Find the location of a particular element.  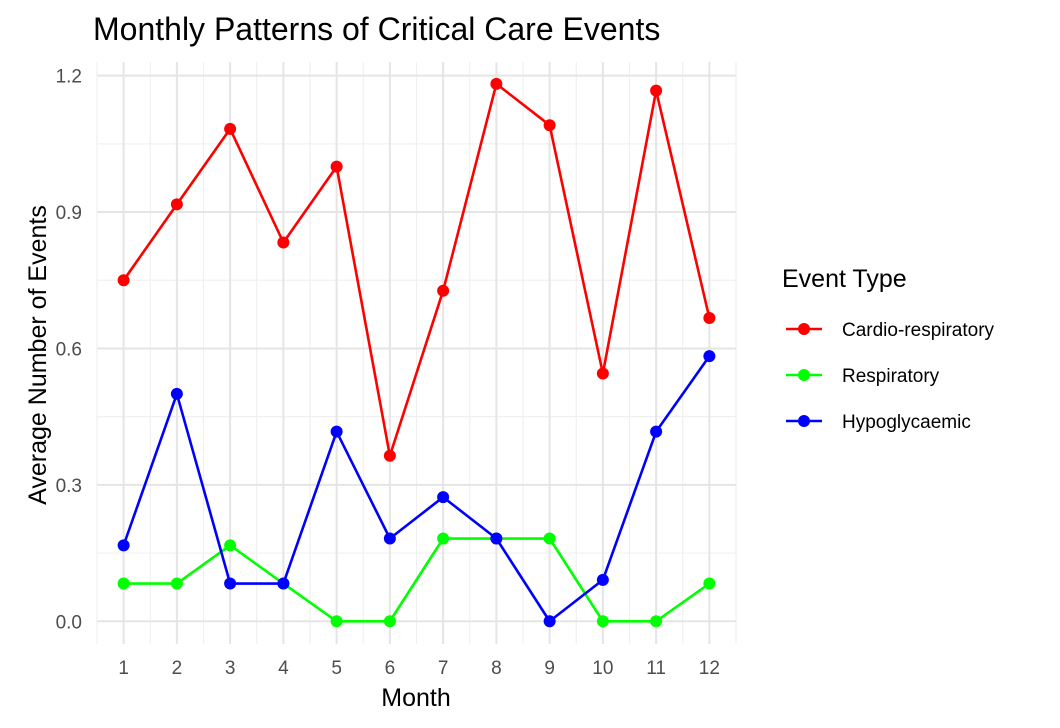

y-tick-label: 0.0 is located at coordinates (69, 622).